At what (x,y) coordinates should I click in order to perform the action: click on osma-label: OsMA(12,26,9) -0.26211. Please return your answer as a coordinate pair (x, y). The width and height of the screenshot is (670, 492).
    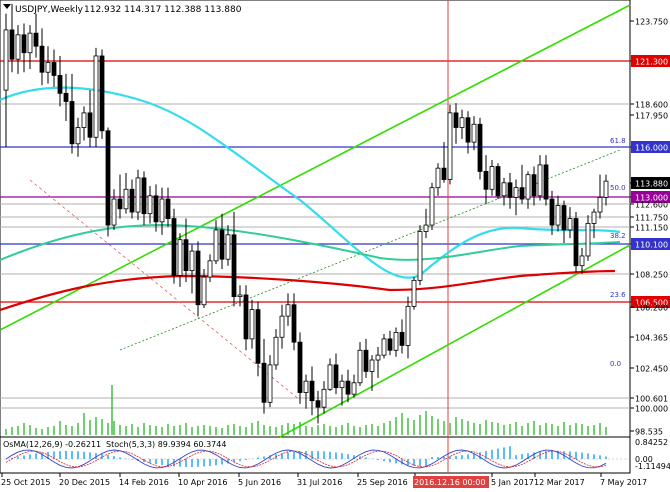
    Looking at the image, I should click on (52, 444).